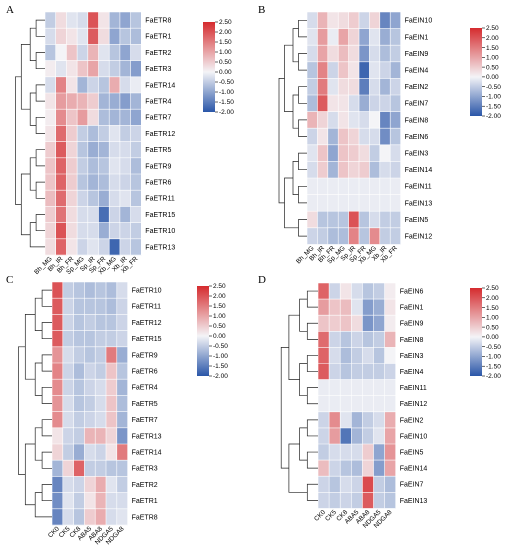  What do you see at coordinates (414, 436) in the screenshot?
I see `row-label: FaEIN10` at bounding box center [414, 436].